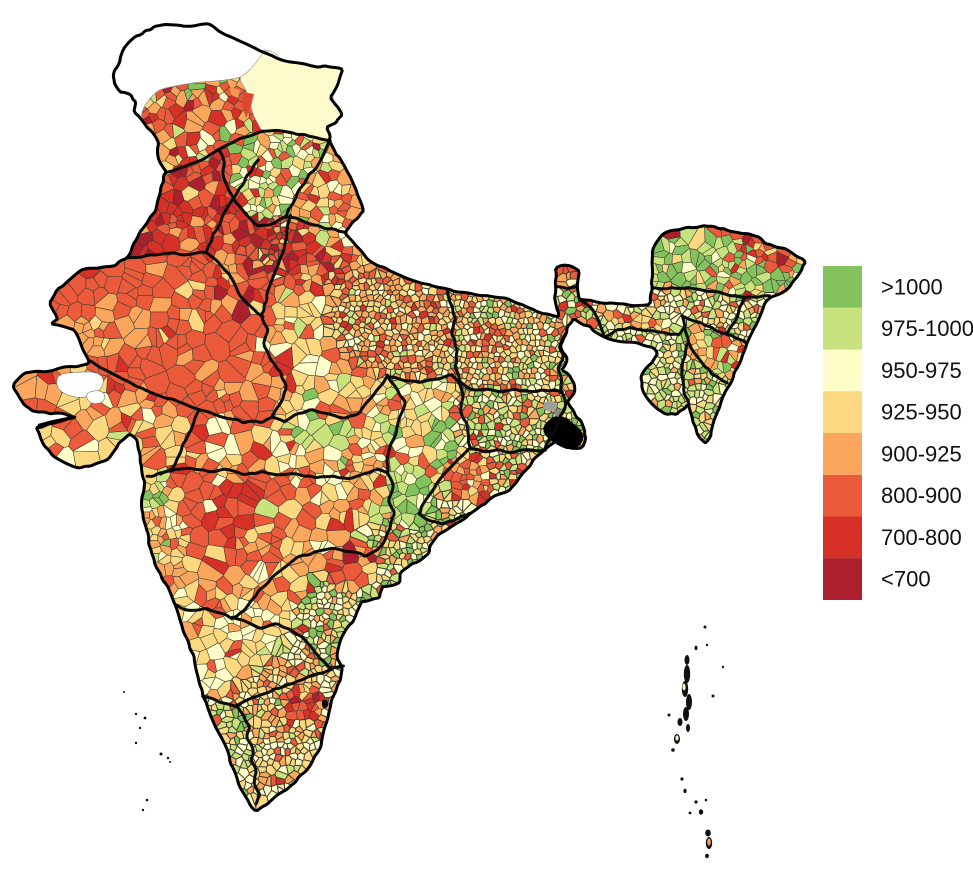 The height and width of the screenshot is (883, 973). I want to click on svg-text: 925-950, so click(921, 412).